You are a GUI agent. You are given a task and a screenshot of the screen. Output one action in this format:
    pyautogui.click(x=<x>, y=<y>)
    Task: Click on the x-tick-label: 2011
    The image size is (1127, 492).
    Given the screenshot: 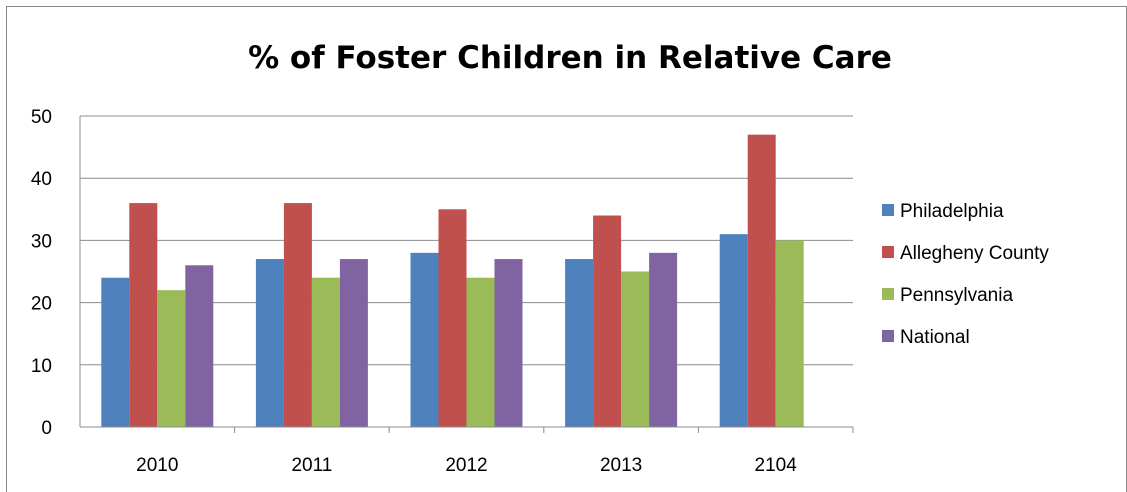 What is the action you would take?
    pyautogui.click(x=311, y=465)
    